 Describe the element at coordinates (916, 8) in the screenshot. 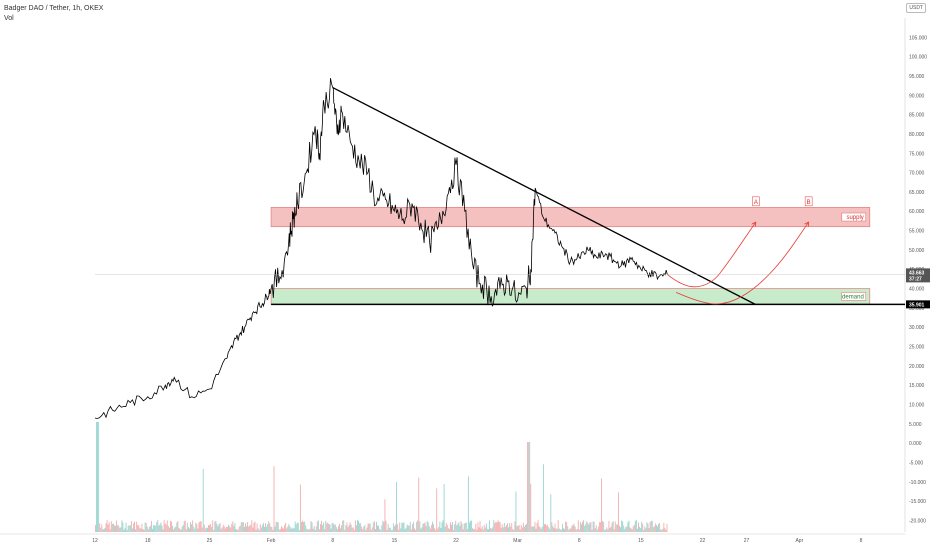

I see `currency-badge: USDT` at that location.